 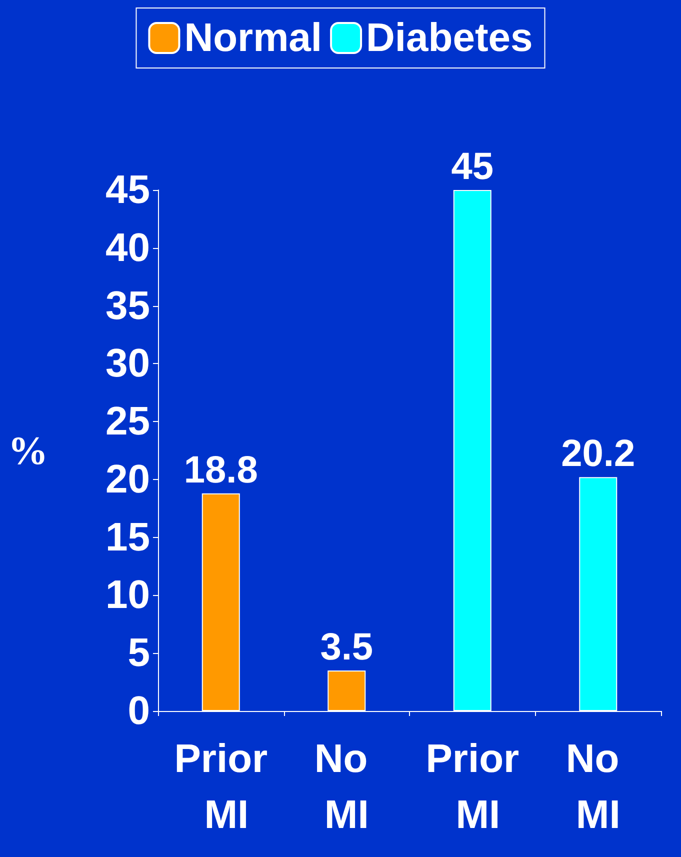 What do you see at coordinates (139, 653) in the screenshot?
I see `y-tick-label: 5` at bounding box center [139, 653].